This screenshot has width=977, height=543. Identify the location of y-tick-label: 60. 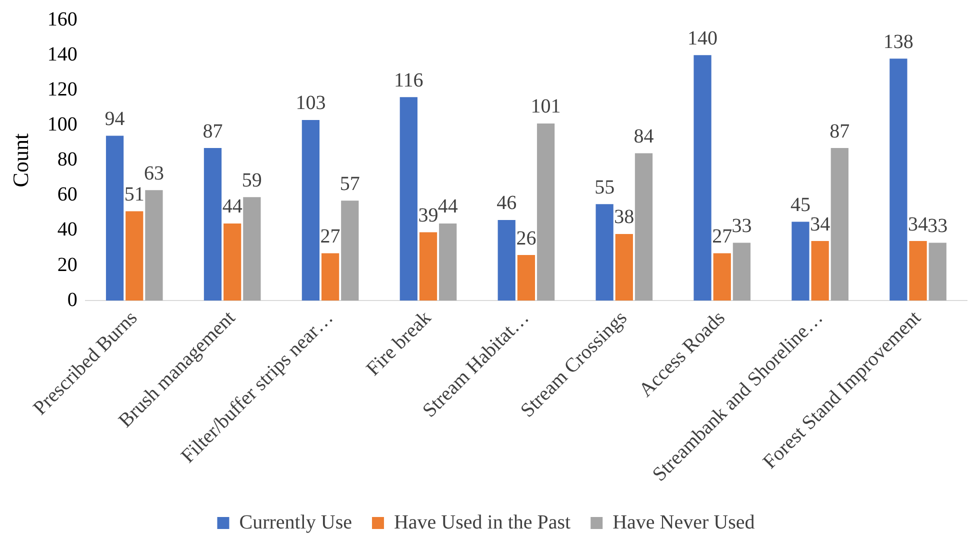
(67, 195).